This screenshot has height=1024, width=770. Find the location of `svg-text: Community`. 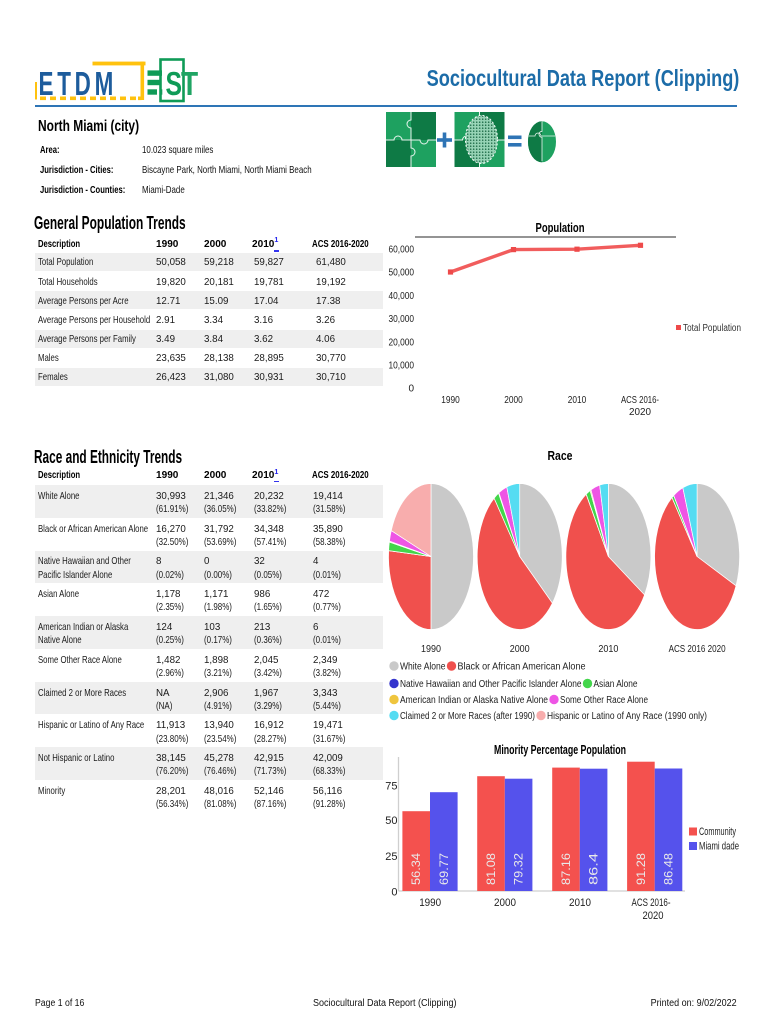

svg-text: Community is located at coordinates (717, 832).